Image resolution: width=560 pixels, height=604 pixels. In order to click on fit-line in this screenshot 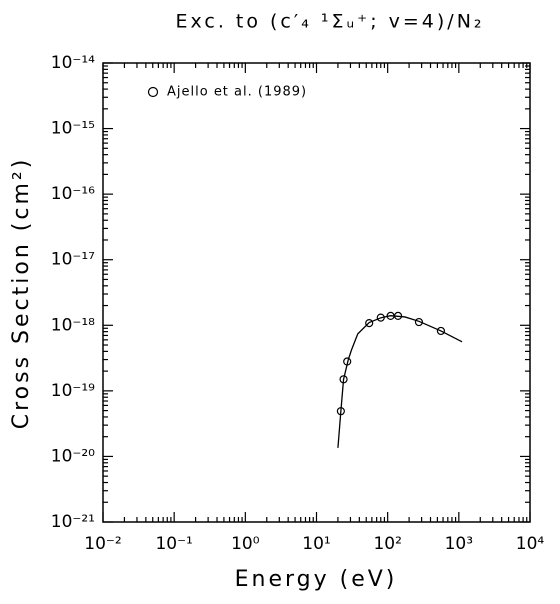, I will do `click(400, 381)`.